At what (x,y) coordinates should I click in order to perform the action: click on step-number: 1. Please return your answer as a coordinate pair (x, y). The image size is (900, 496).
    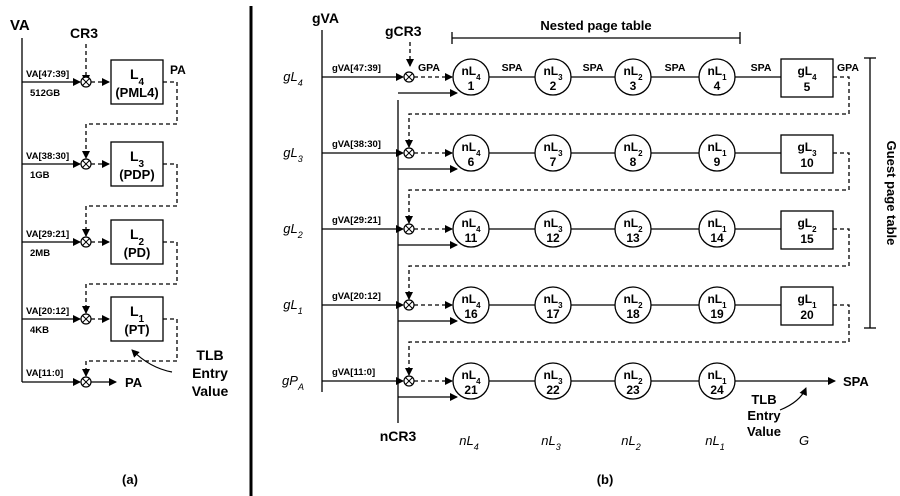
    Looking at the image, I should click on (471, 86).